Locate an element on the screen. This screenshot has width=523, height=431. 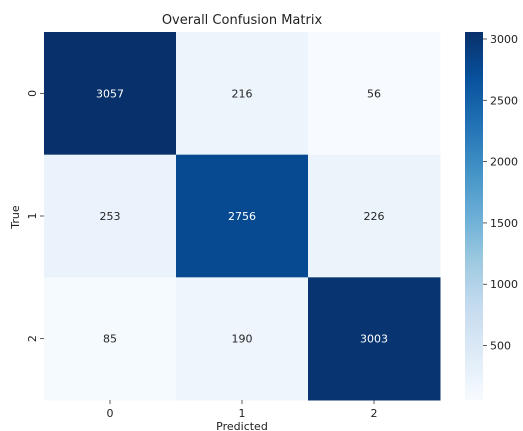
x-axis-label: Predicted is located at coordinates (242, 425).